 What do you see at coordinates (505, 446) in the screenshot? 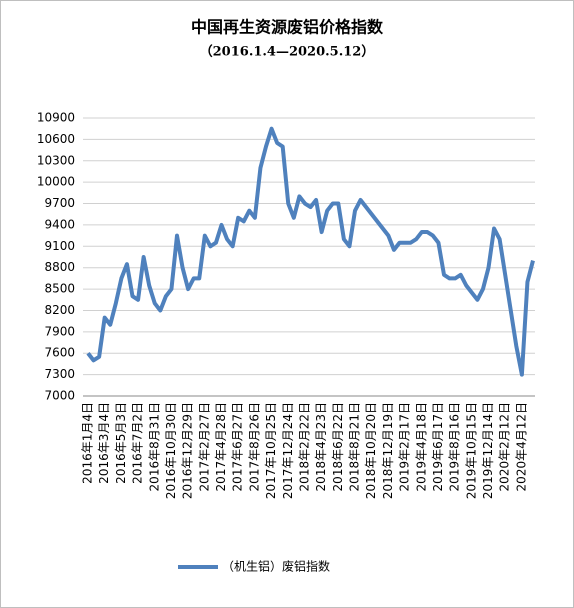
I see `x-tick-label: 2020年2月12日` at bounding box center [505, 446].